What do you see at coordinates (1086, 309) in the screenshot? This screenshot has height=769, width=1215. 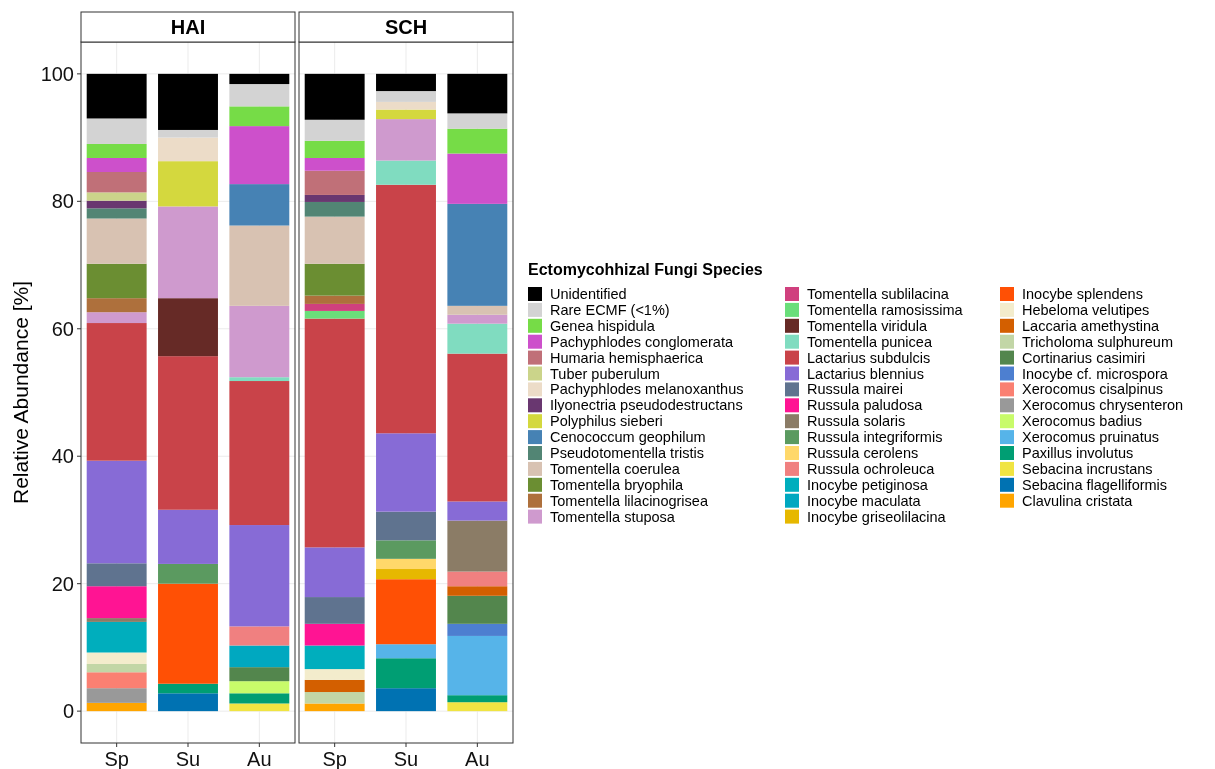 I see `legend-label: Hebeloma velutipes` at bounding box center [1086, 309].